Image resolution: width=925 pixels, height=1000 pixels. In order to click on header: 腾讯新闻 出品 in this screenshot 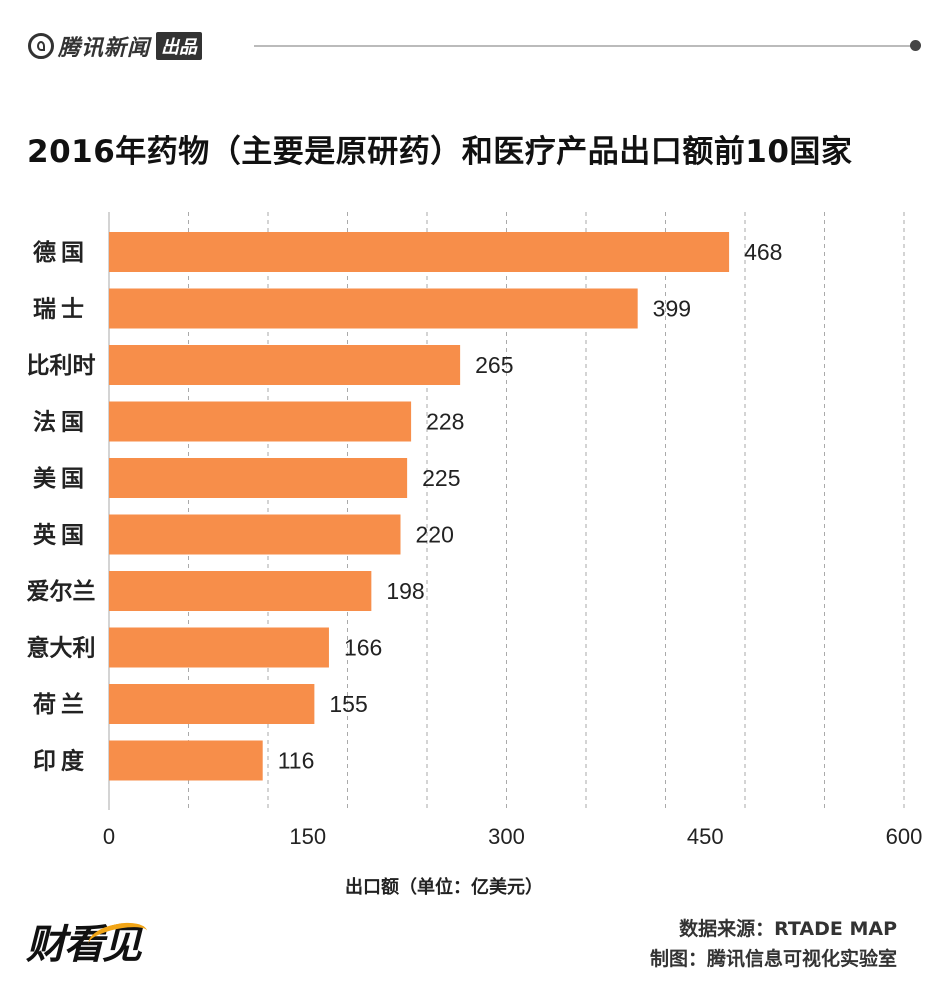, I will do `click(474, 46)`.